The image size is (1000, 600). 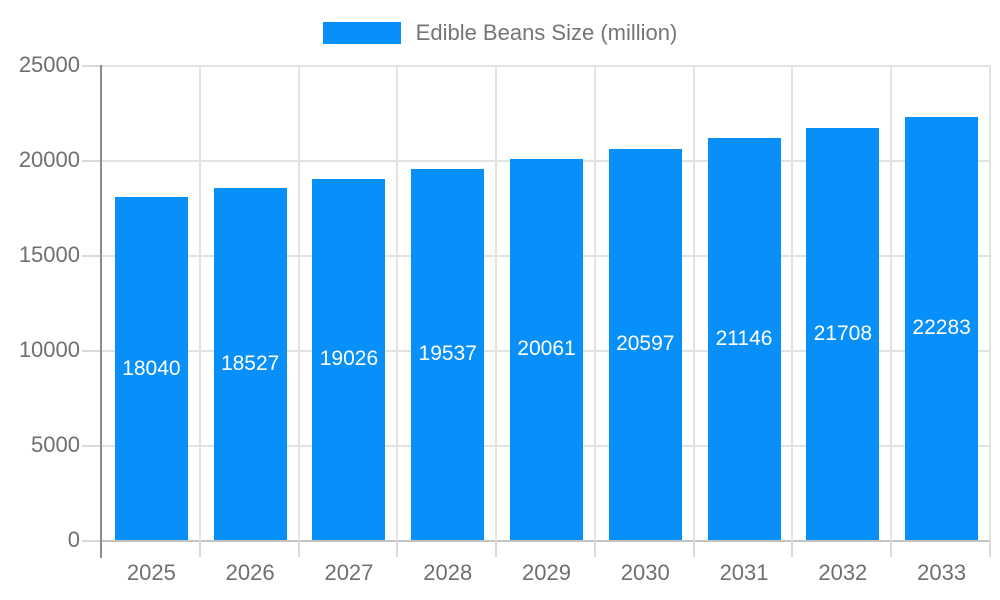 I want to click on bar: 21708, so click(x=843, y=333).